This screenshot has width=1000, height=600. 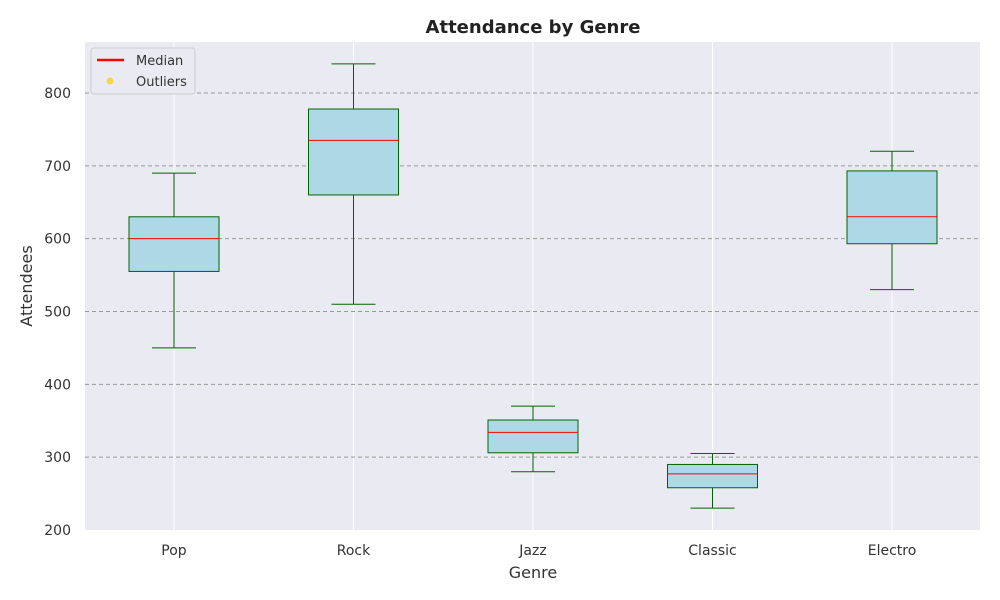 What do you see at coordinates (174, 244) in the screenshot?
I see `iqr-box-pop` at bounding box center [174, 244].